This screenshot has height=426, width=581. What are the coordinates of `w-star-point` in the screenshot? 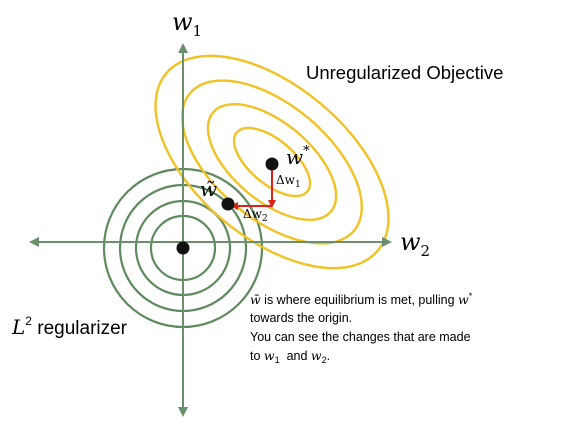 It's located at (272, 164).